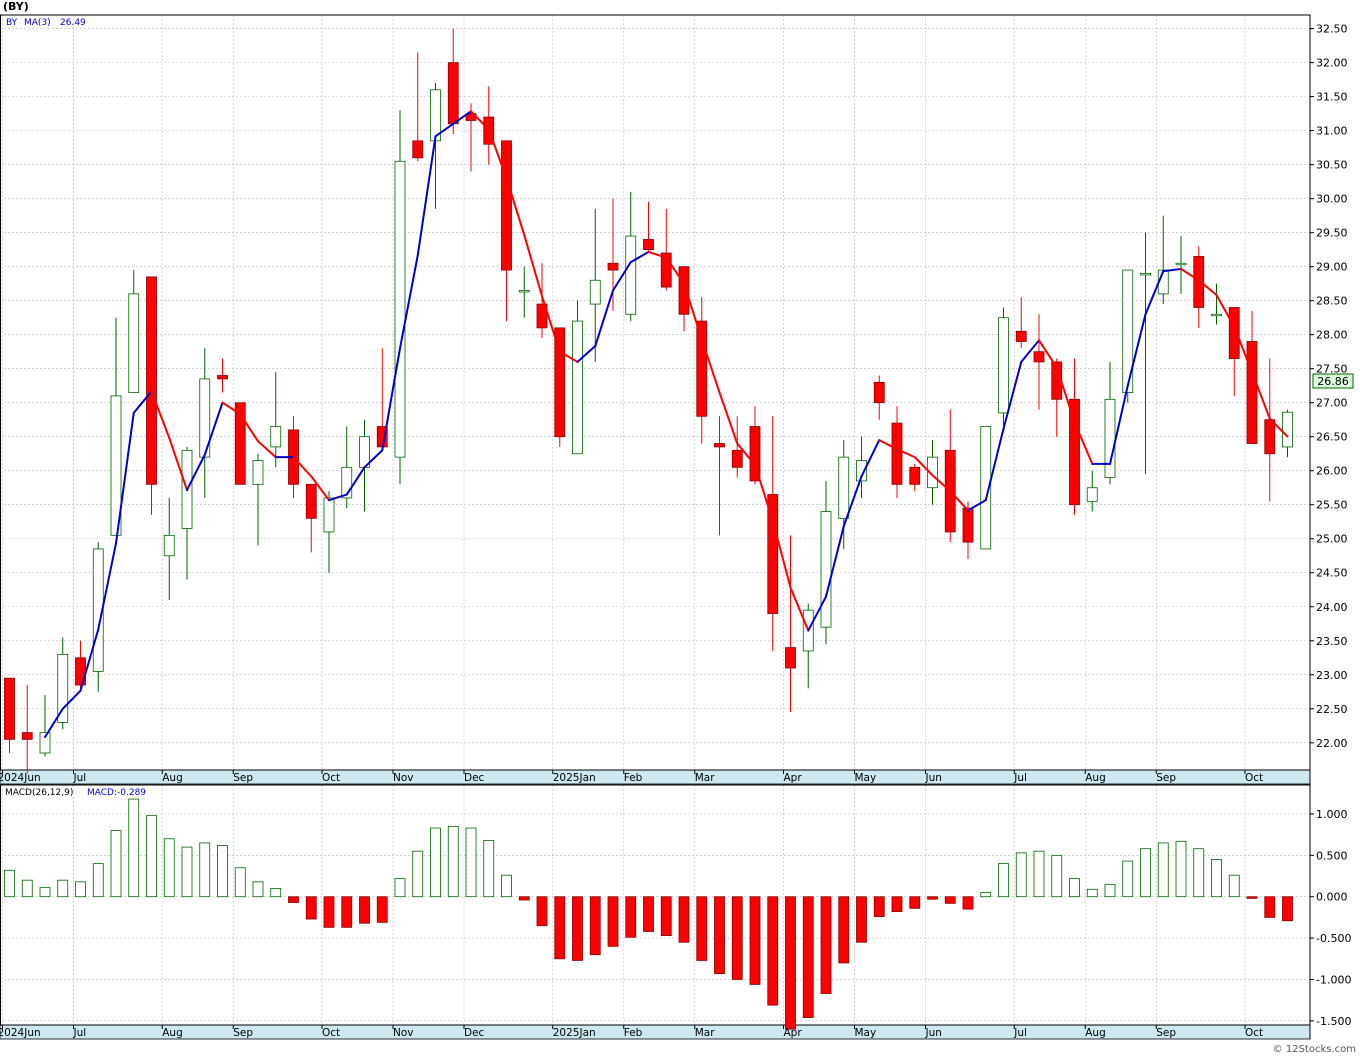 This screenshot has height=1056, width=1360. I want to click on price-y-tick-label: 32.50, so click(1332, 29).